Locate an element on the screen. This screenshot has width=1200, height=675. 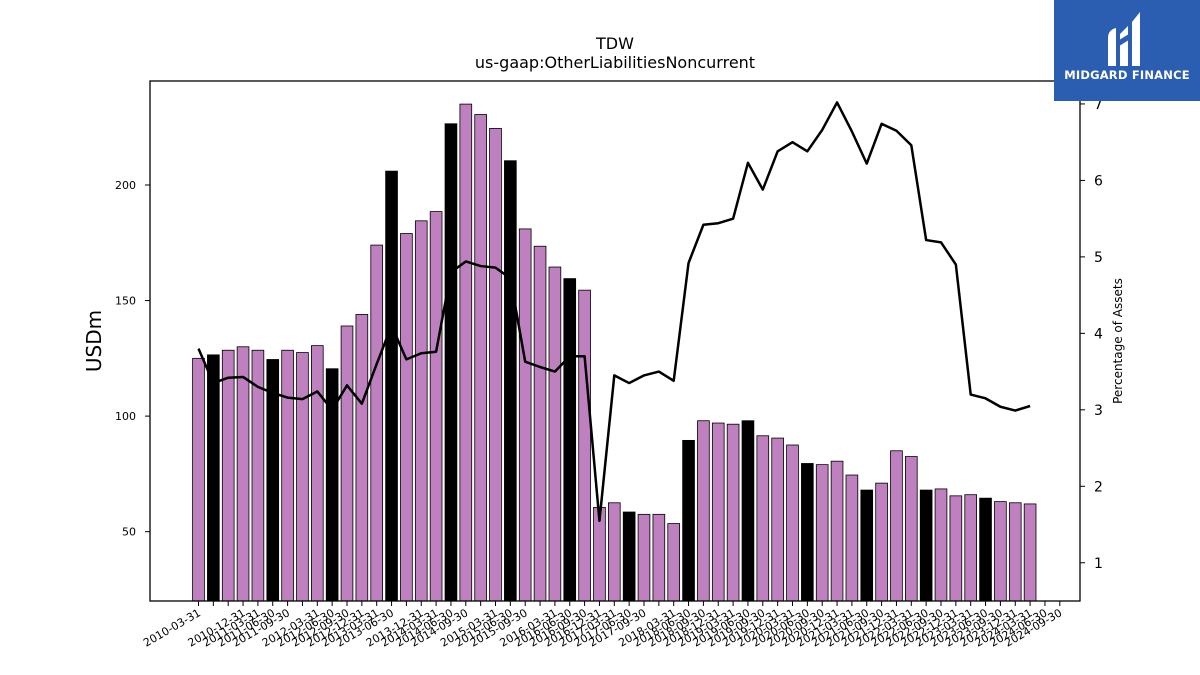
chart-title: TDW is located at coordinates (614, 43).